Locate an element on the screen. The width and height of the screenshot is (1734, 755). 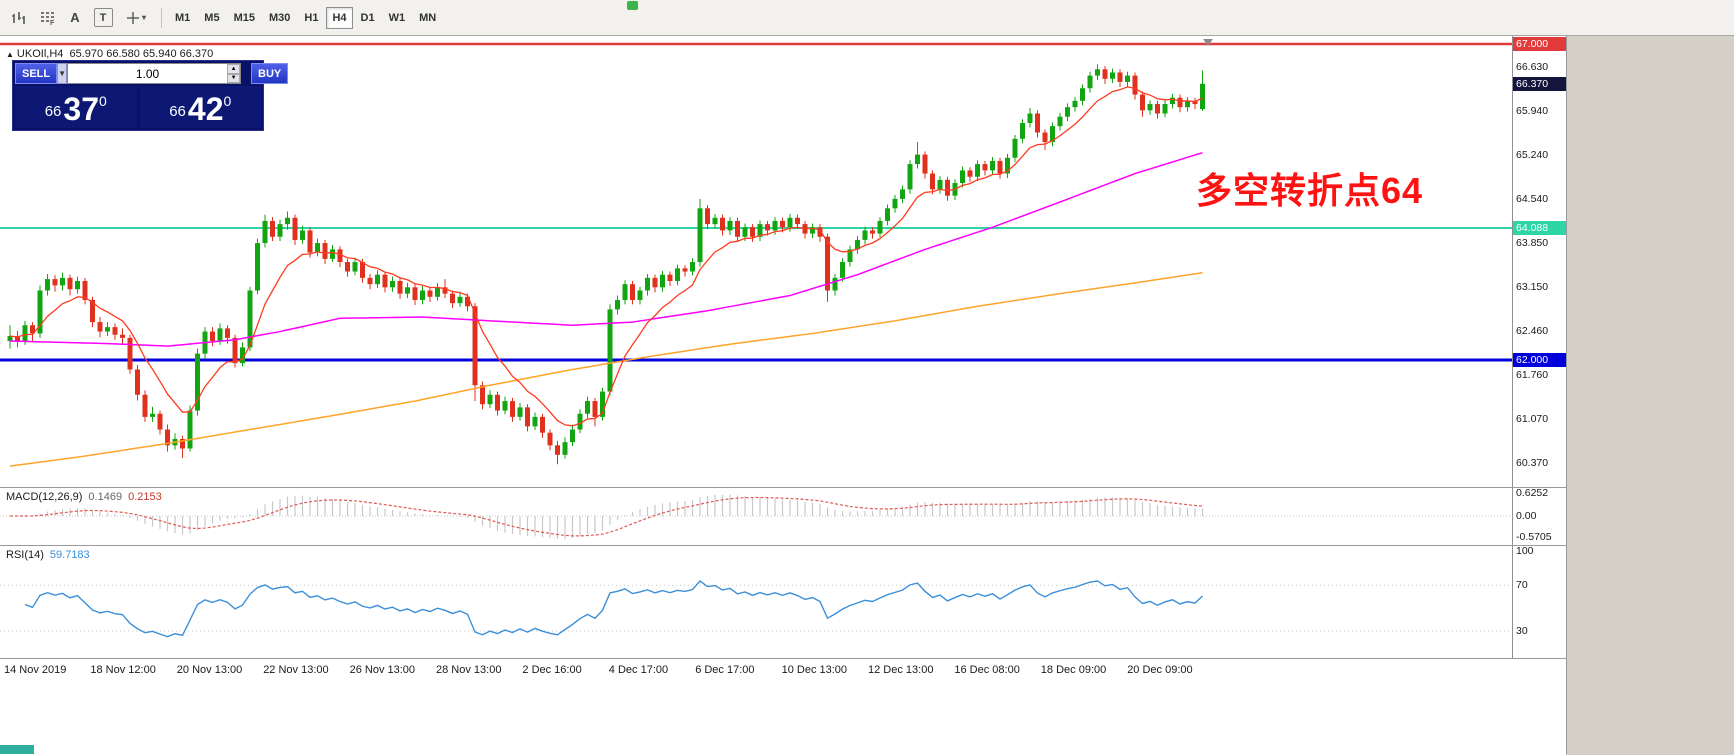
rsi-value: 59.7183 is located at coordinates (69, 555).